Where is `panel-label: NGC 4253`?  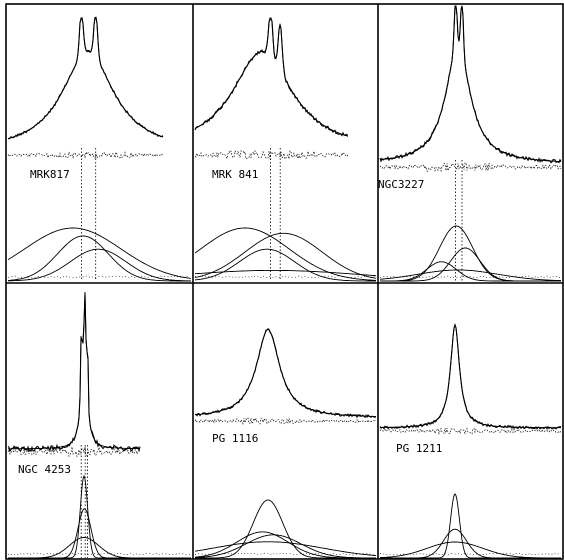
panel-label: NGC 4253 is located at coordinates (44, 469).